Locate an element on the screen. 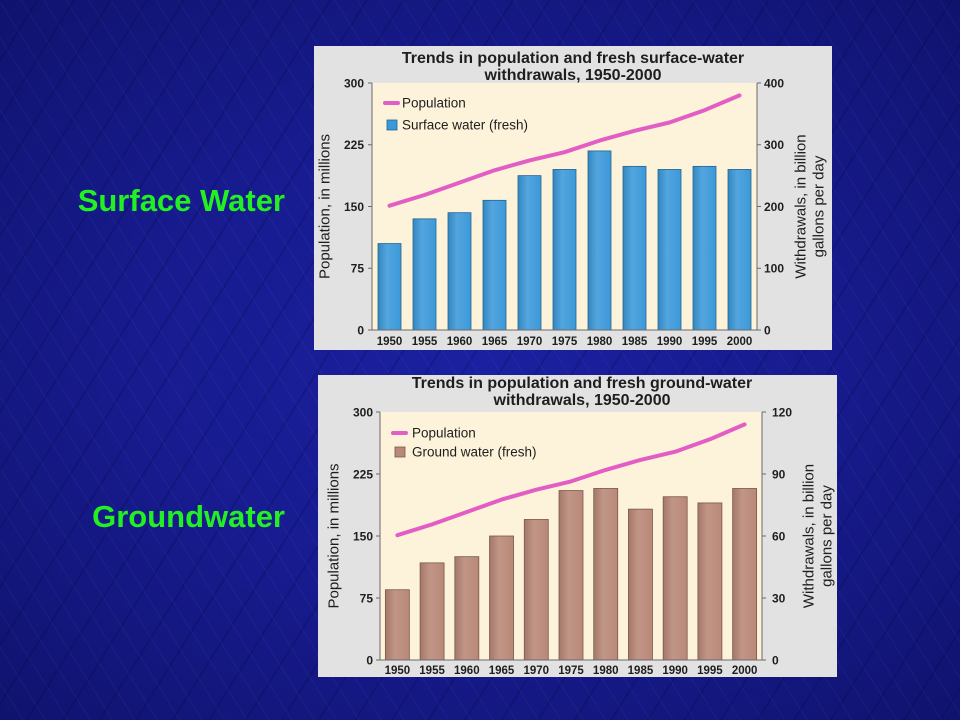  groundwater-bar-1980 is located at coordinates (606, 574).